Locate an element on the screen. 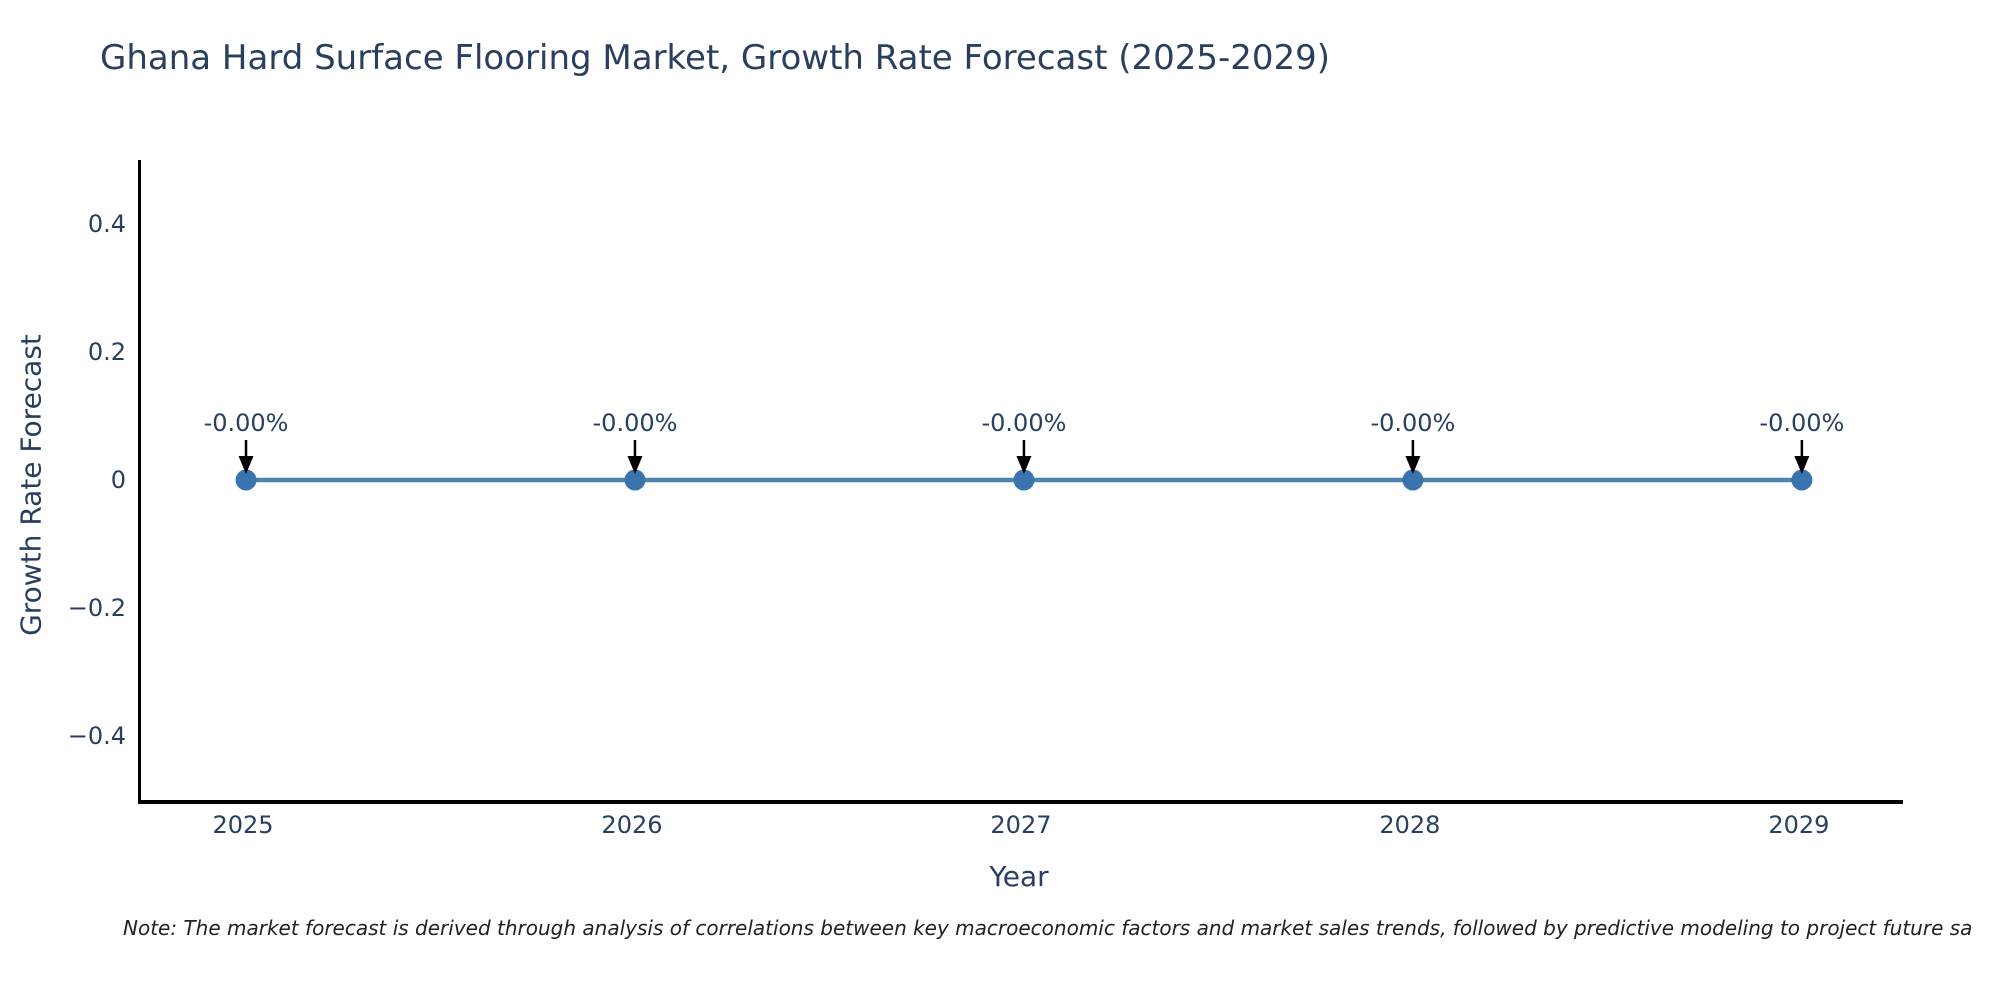 This screenshot has width=2000, height=1000. x-tick-label: 2027 is located at coordinates (1021, 825).